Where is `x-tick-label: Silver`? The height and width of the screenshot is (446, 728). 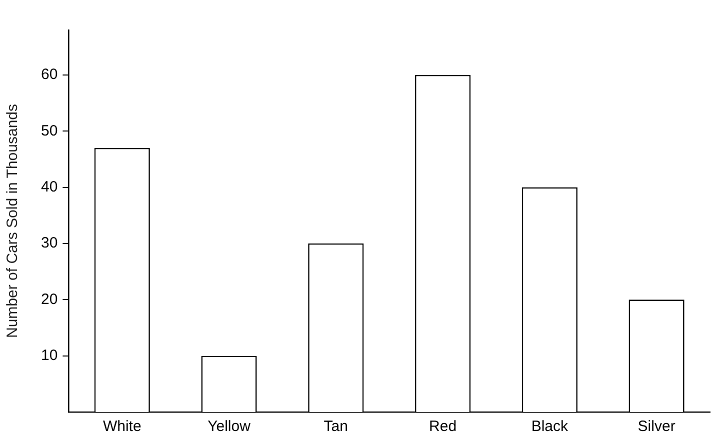 x-tick-label: Silver is located at coordinates (657, 427).